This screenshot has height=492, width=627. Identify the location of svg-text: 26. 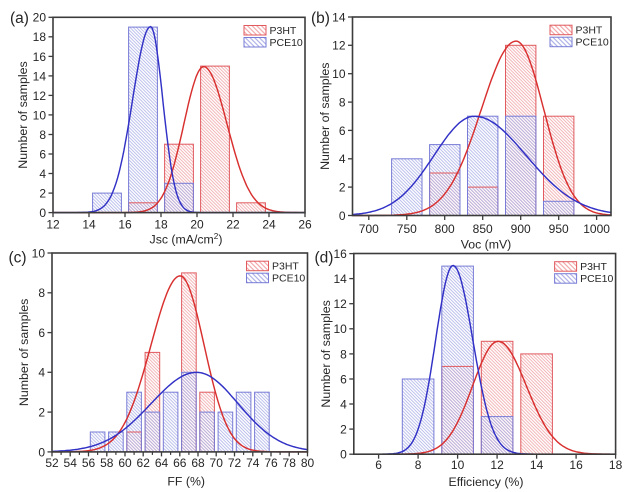
(305, 225).